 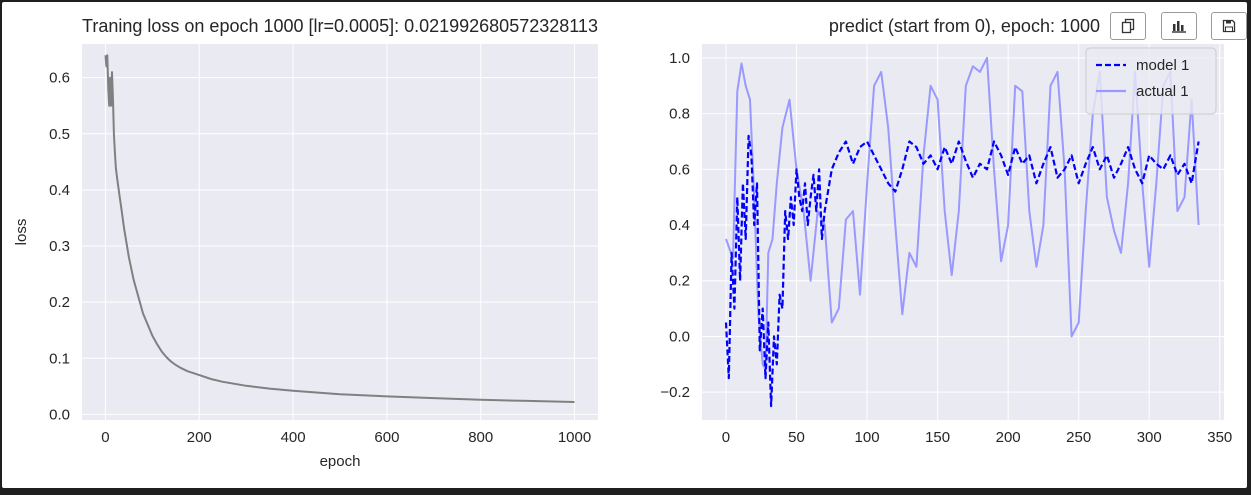 I want to click on chart-button, so click(x=1179, y=26).